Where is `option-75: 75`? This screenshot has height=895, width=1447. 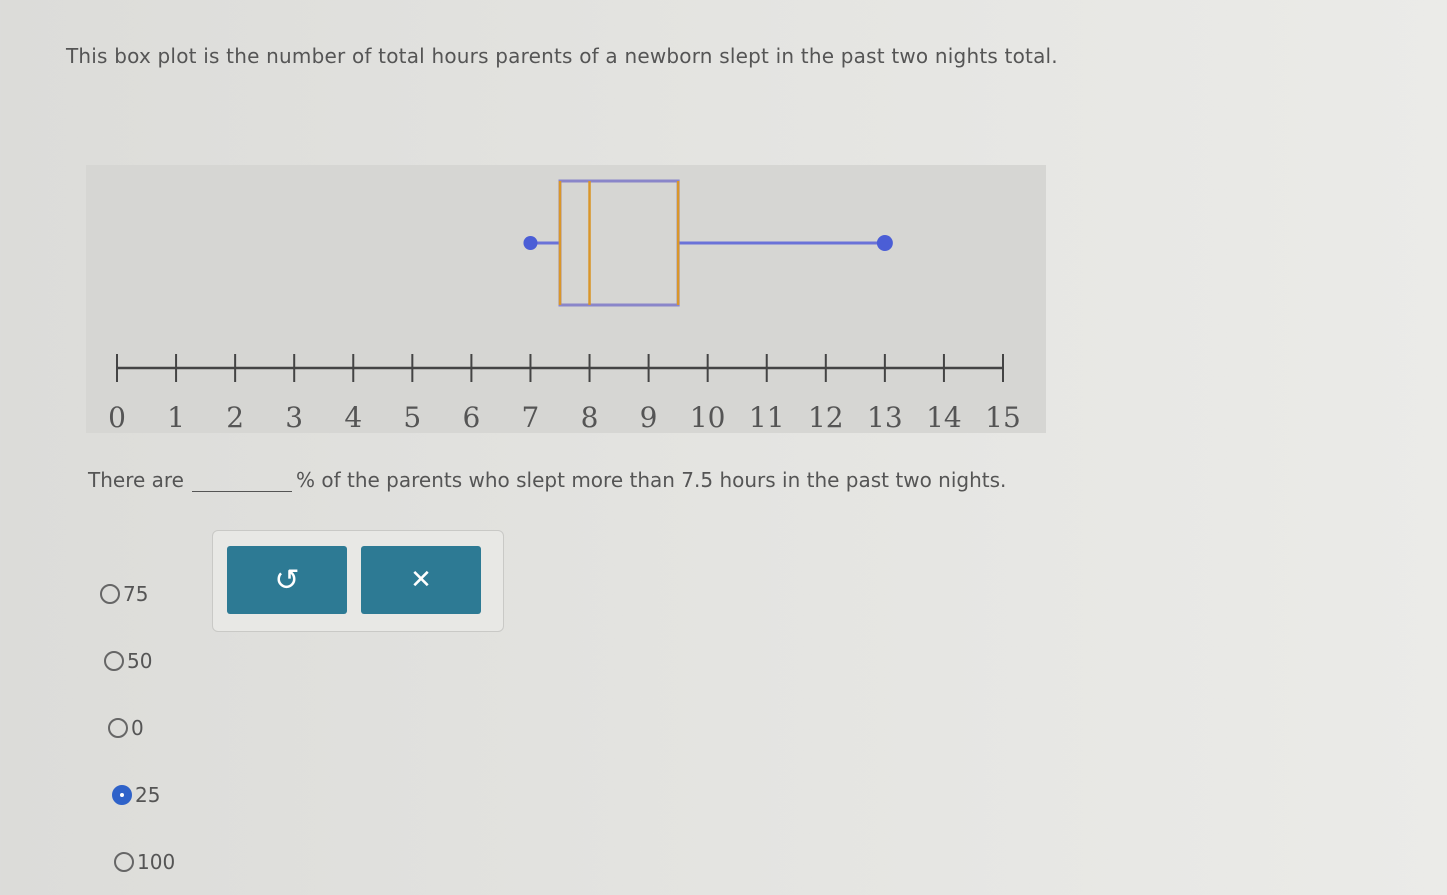
option-75: 75 is located at coordinates (137, 593).